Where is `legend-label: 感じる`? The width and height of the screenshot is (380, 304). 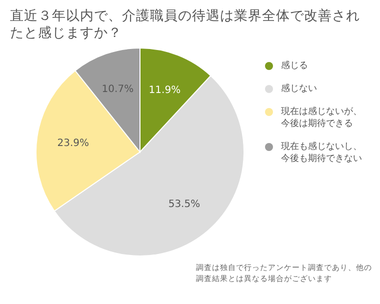 legend-label: 感じる is located at coordinates (295, 66).